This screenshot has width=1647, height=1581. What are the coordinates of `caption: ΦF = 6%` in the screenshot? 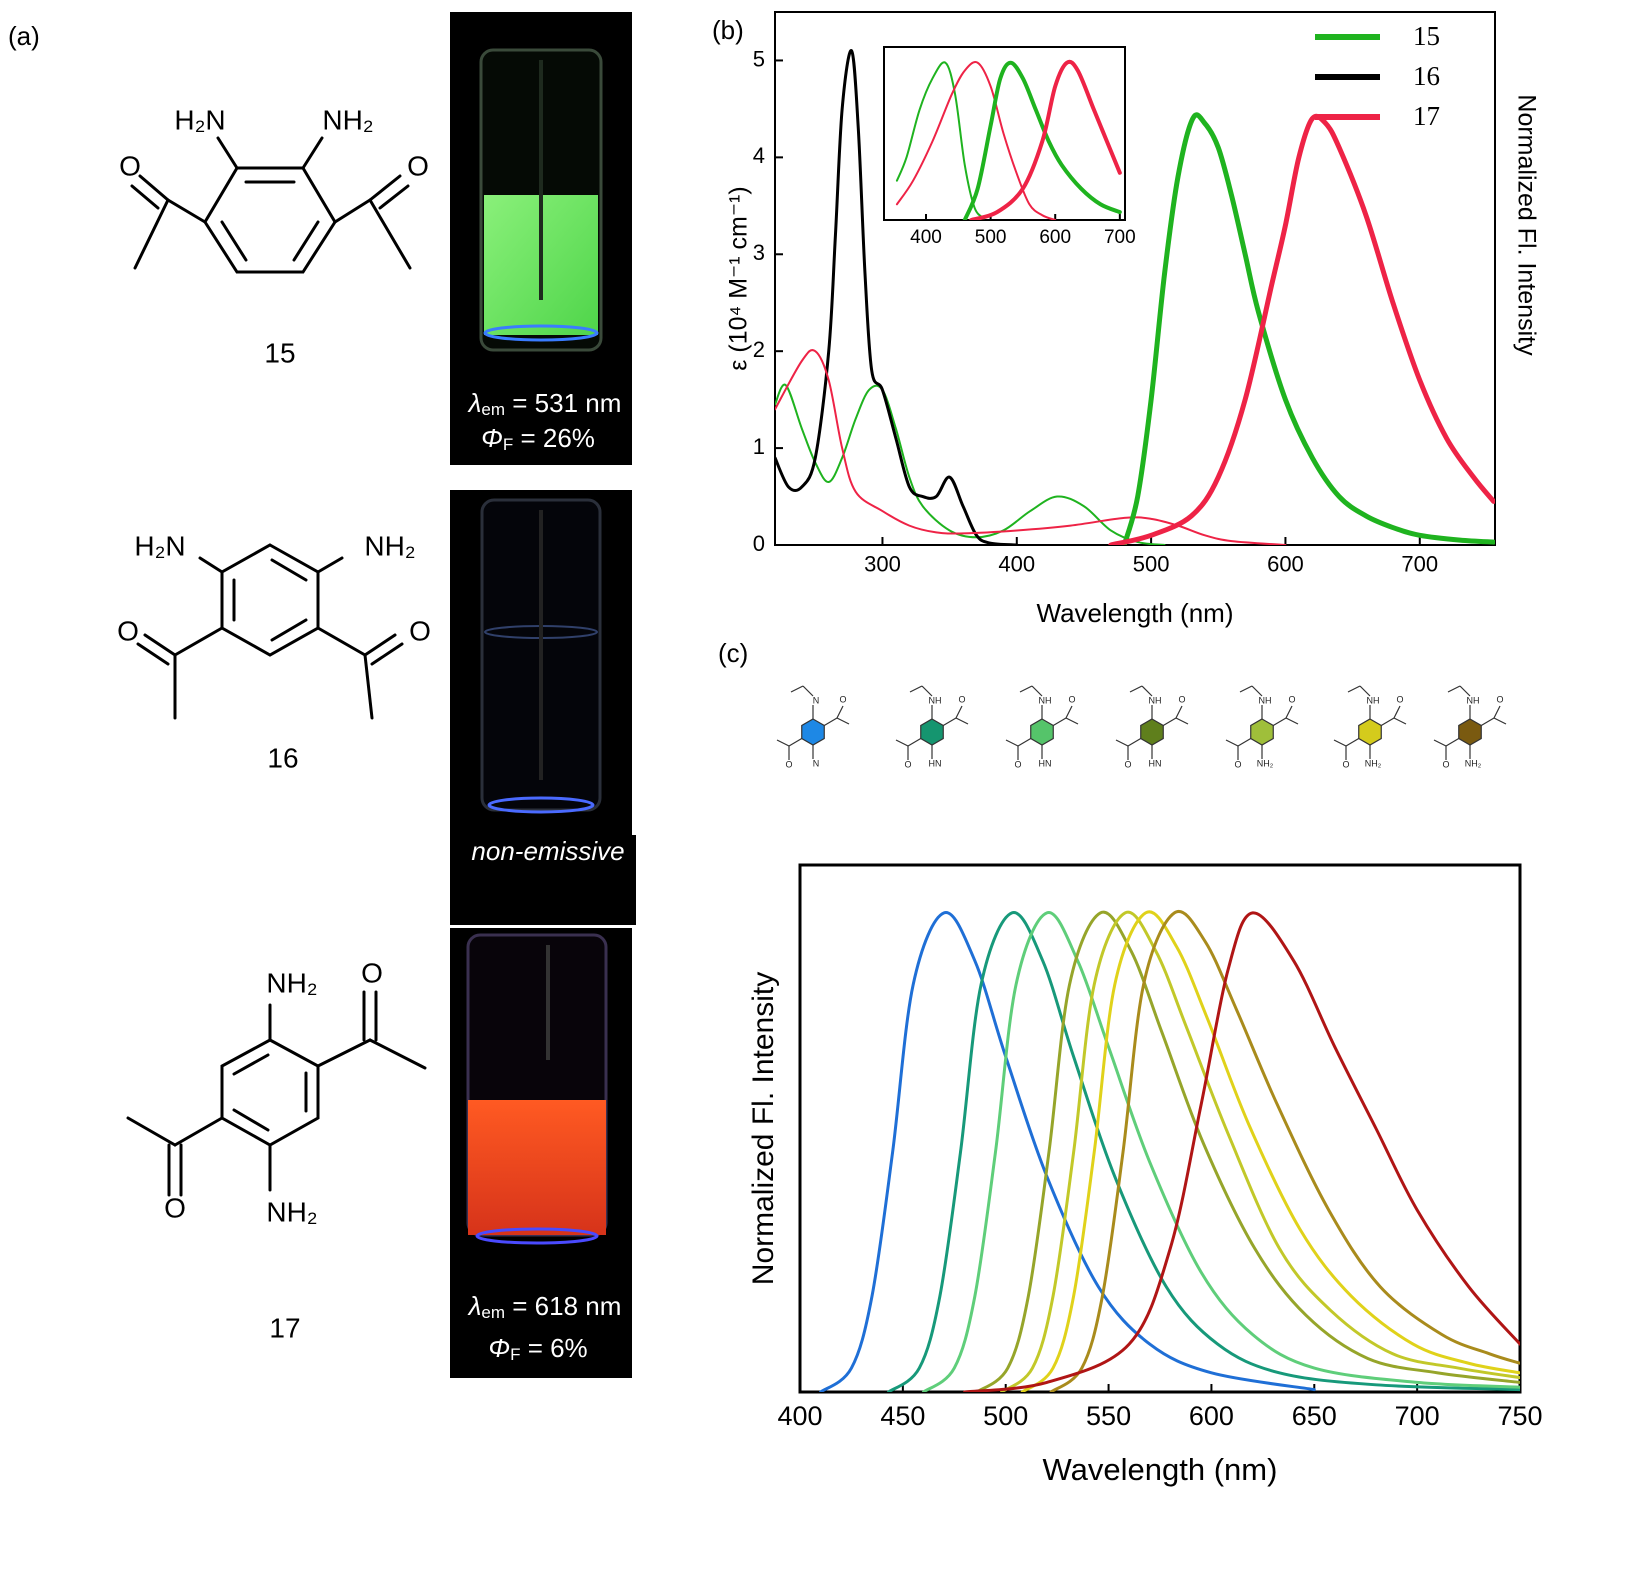 It's located at (537, 1349).